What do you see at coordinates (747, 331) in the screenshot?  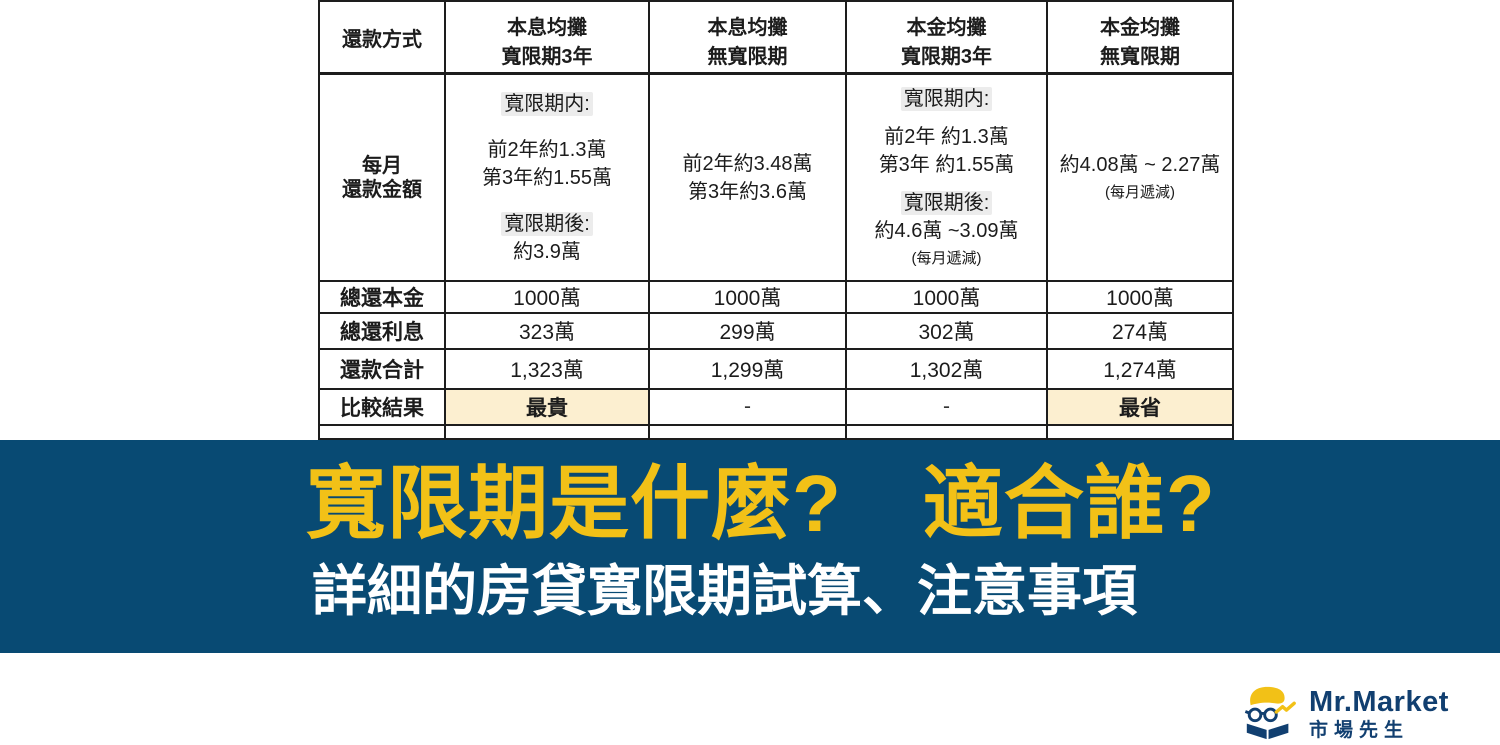 I see `table-cell: 299萬` at bounding box center [747, 331].